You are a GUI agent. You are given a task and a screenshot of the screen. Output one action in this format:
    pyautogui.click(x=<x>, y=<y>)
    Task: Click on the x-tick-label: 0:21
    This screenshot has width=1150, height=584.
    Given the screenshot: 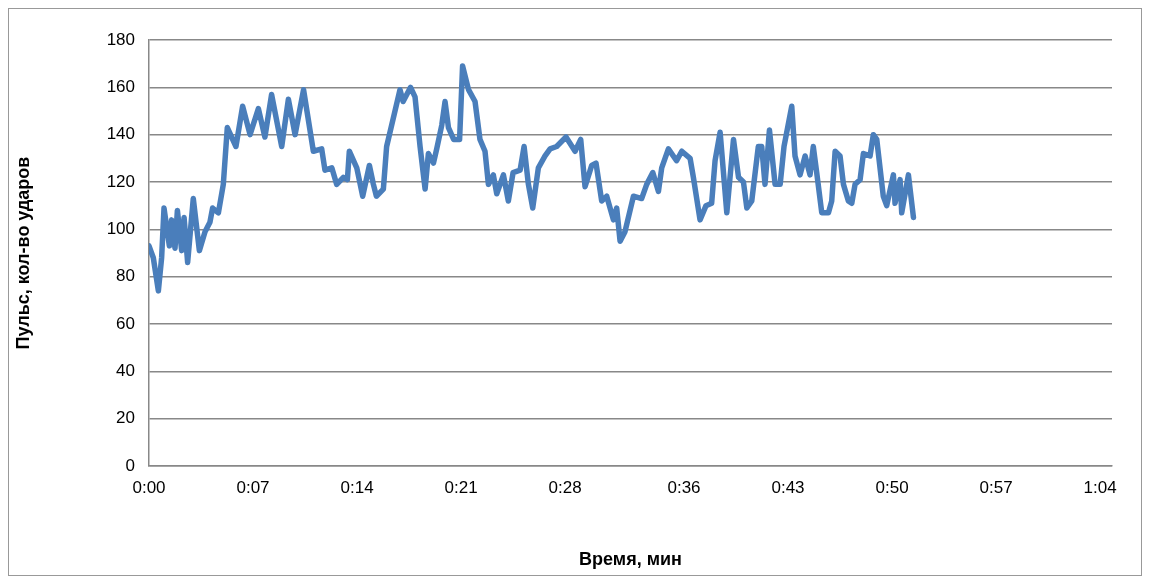 What is the action you would take?
    pyautogui.click(x=461, y=487)
    